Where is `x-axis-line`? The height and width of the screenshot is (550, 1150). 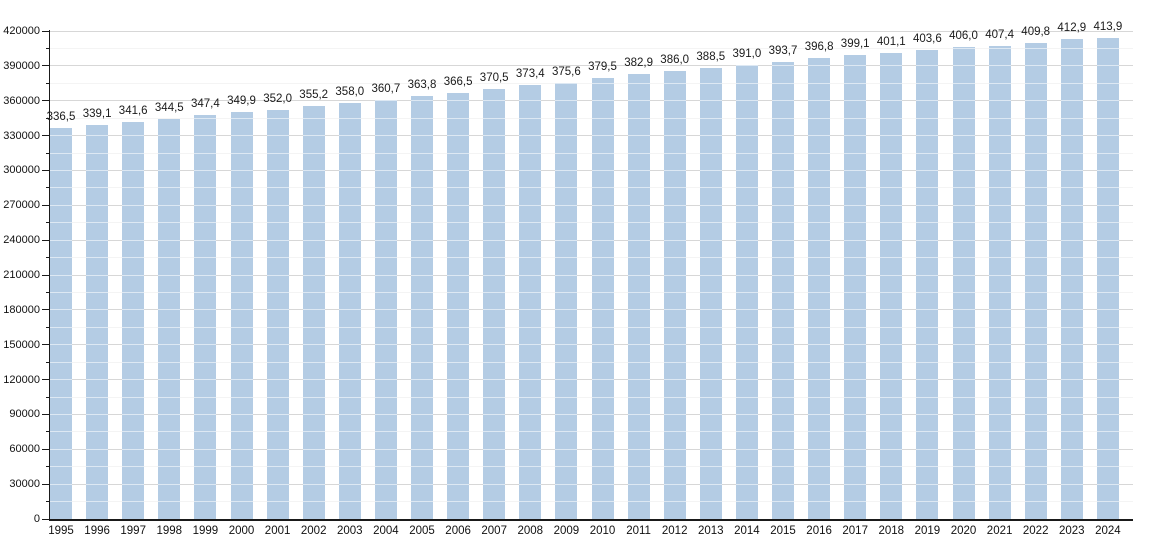 x-axis-line is located at coordinates (590, 519).